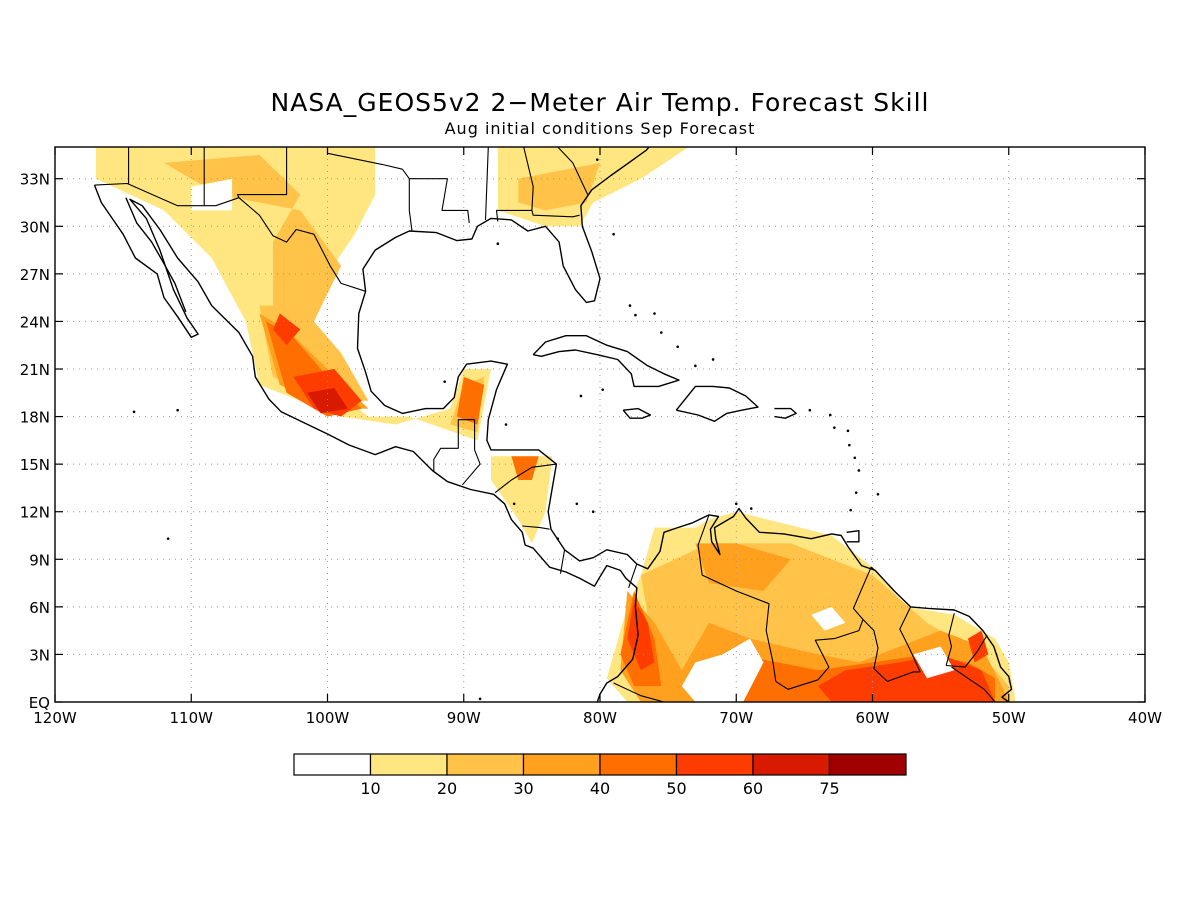  Describe the element at coordinates (39, 703) in the screenshot. I see `y-tick-label: EQ` at that location.